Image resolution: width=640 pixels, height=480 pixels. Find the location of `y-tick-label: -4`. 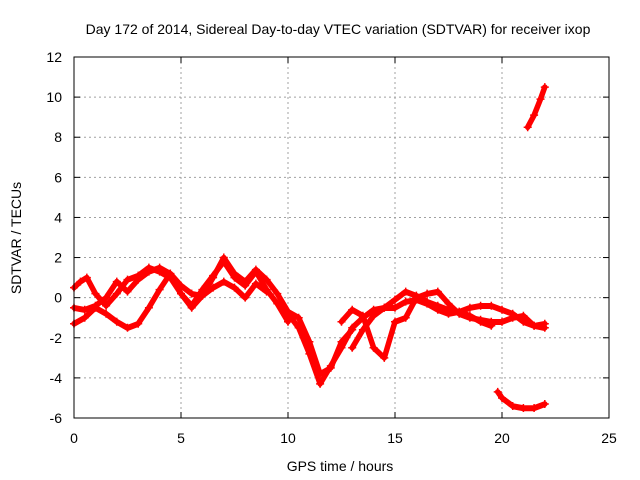

y-tick-label: -4 is located at coordinates (56, 378).